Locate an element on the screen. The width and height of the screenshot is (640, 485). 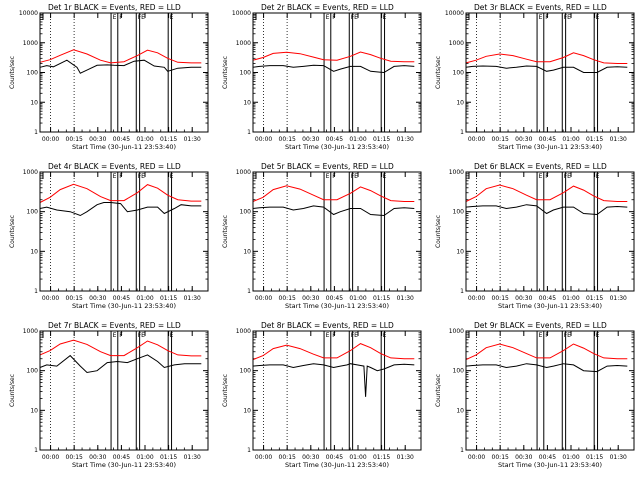
chart-title: Det 7r BLACK = Events, RED = LLD is located at coordinates (114, 325).